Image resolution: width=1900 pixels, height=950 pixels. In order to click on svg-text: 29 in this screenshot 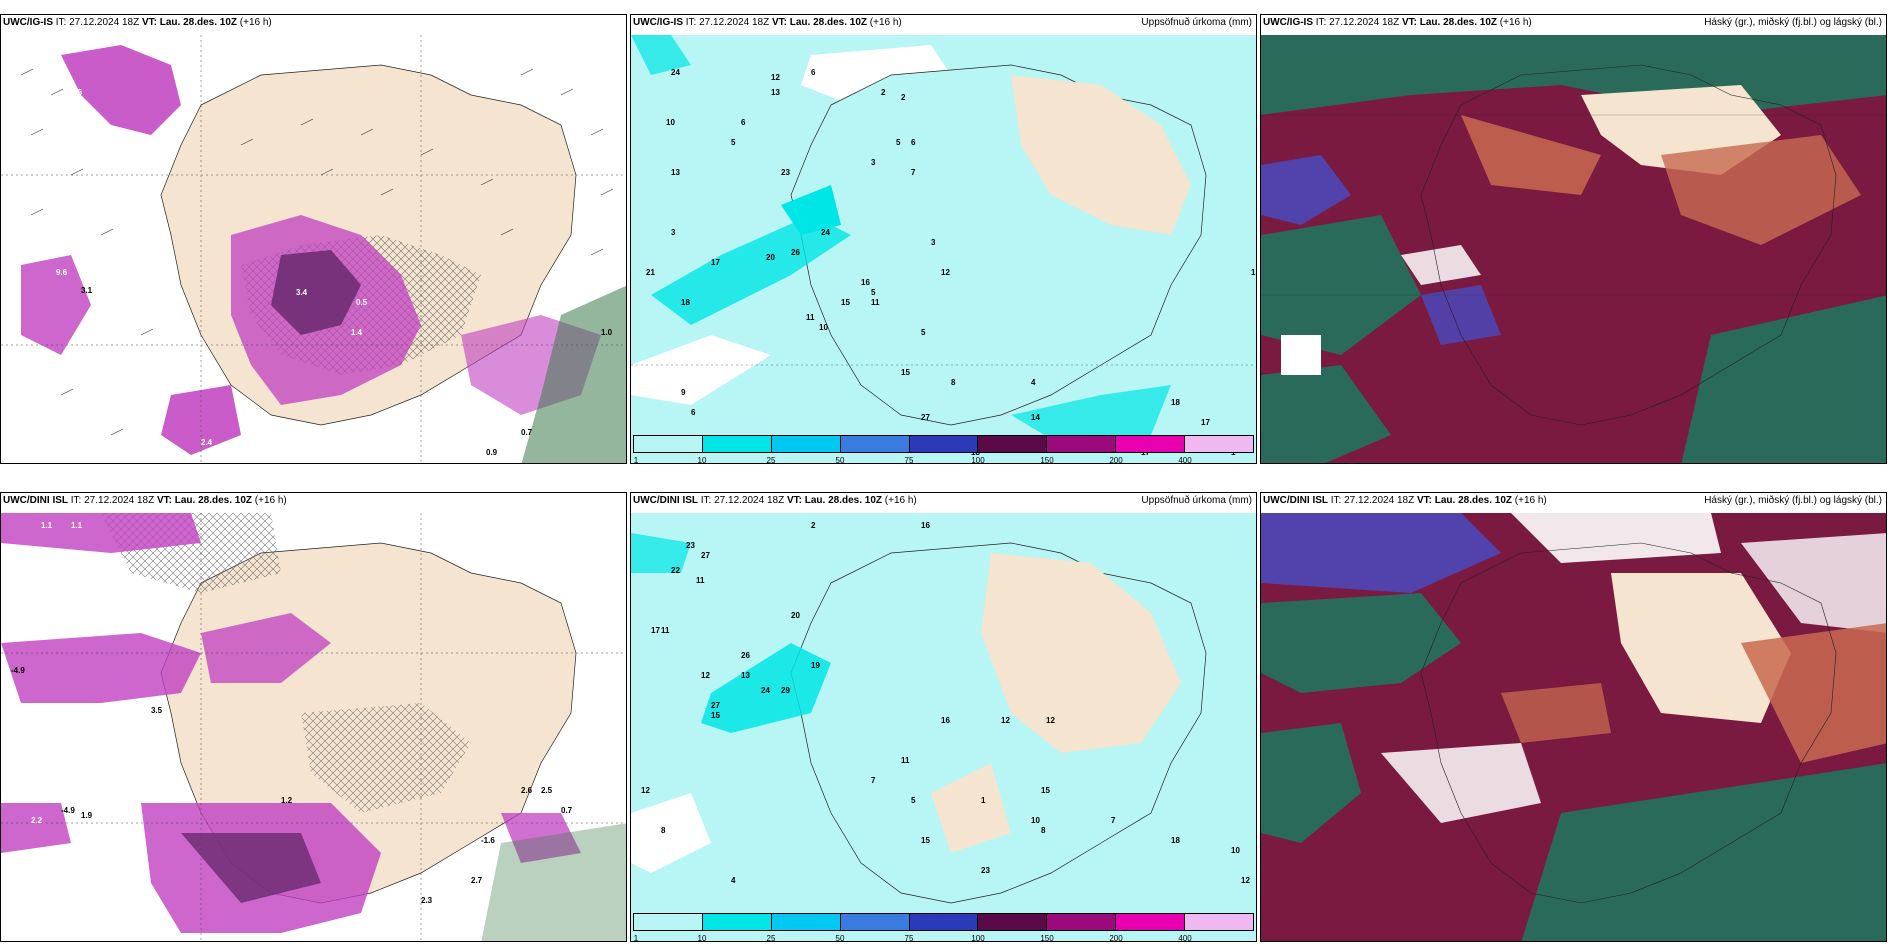, I will do `click(785, 690)`.